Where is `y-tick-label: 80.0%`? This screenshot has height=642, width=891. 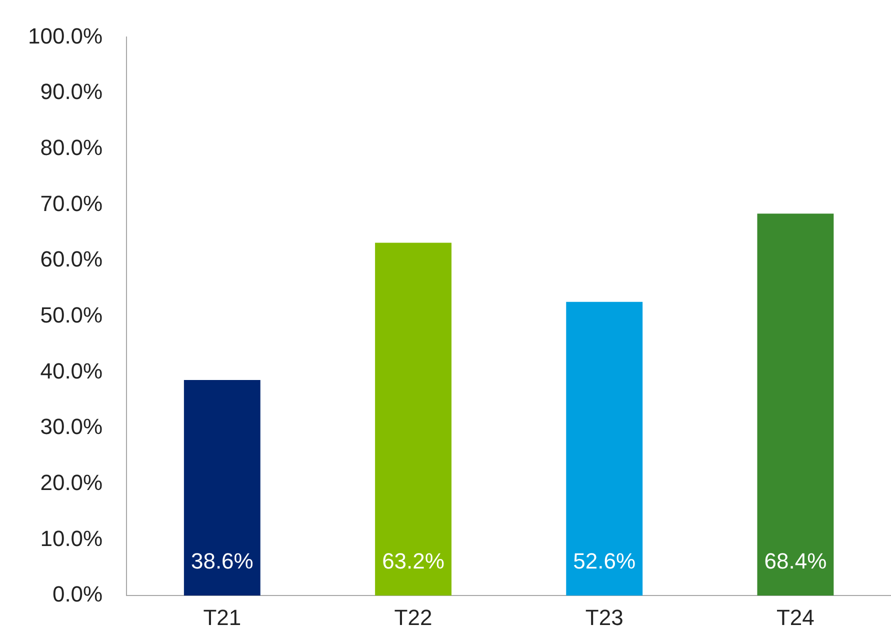
y-tick-label: 80.0% is located at coordinates (71, 147).